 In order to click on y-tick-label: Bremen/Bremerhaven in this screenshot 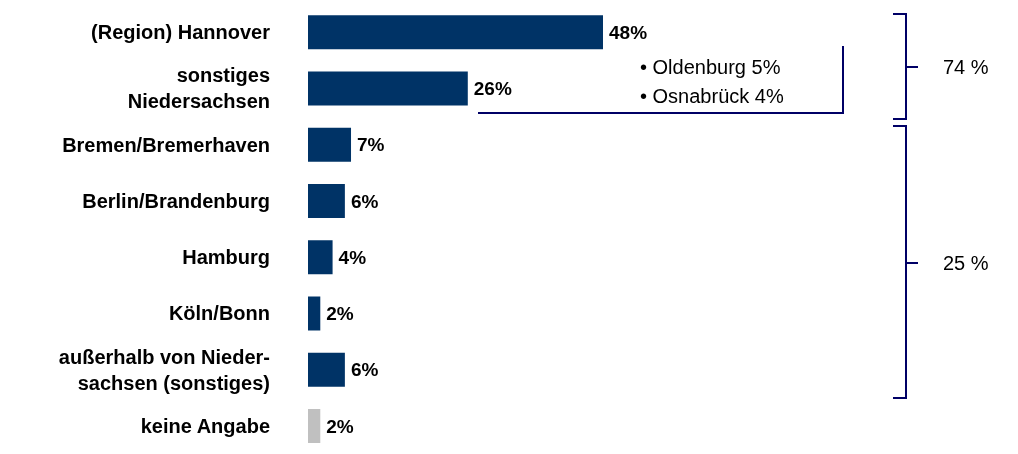, I will do `click(166, 144)`.